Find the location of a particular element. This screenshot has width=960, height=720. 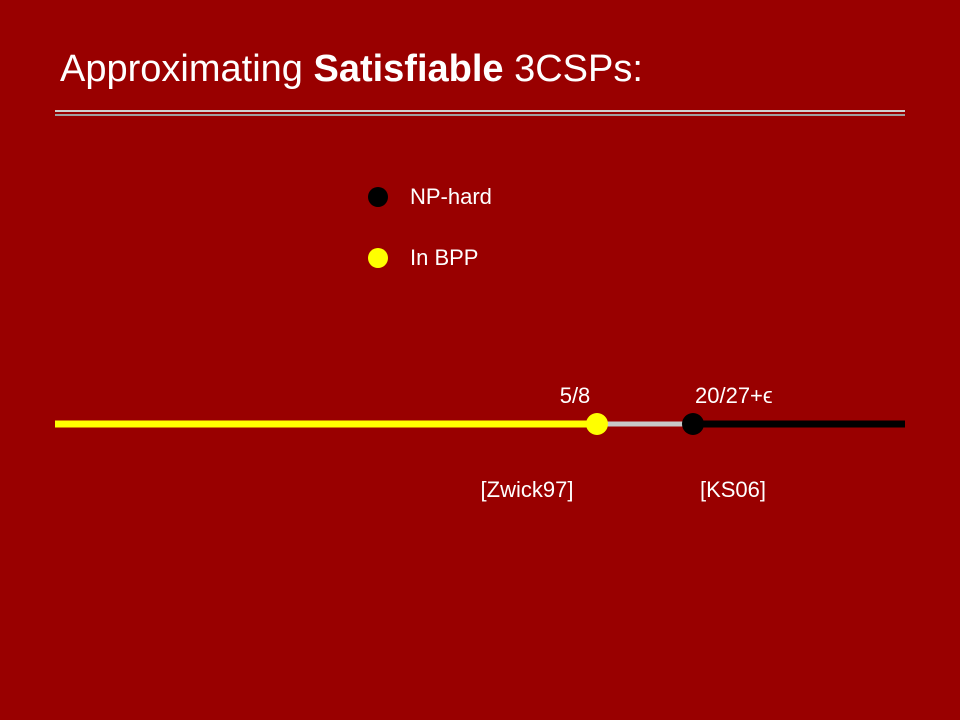

title-prefix: Approximating is located at coordinates (187, 69).